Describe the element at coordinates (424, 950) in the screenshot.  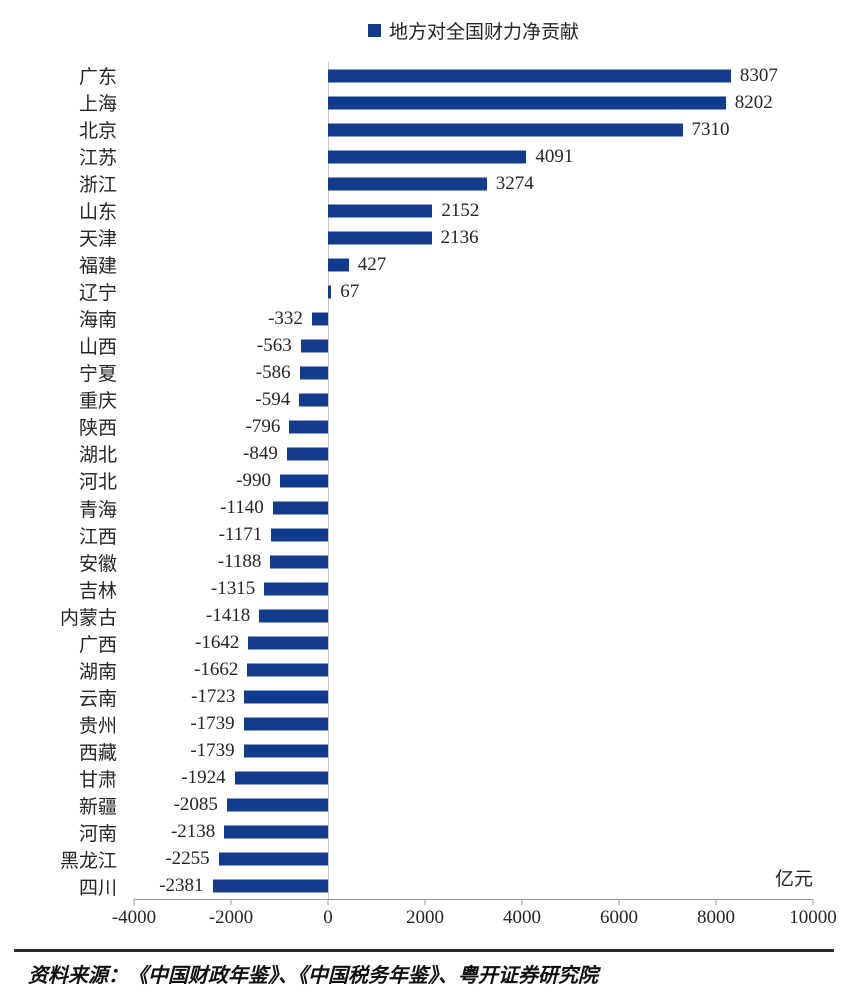
I see `divider` at that location.